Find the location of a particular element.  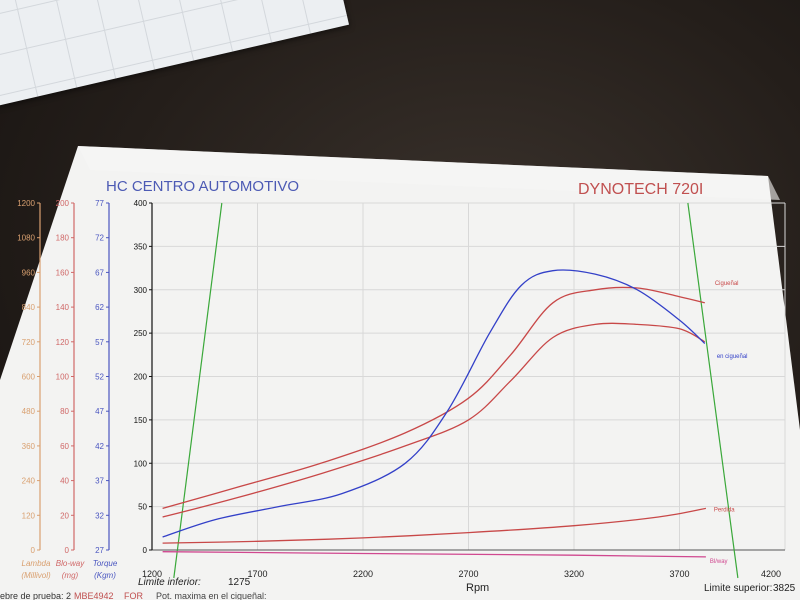

x-tick-label: 2700 is located at coordinates (468, 574).